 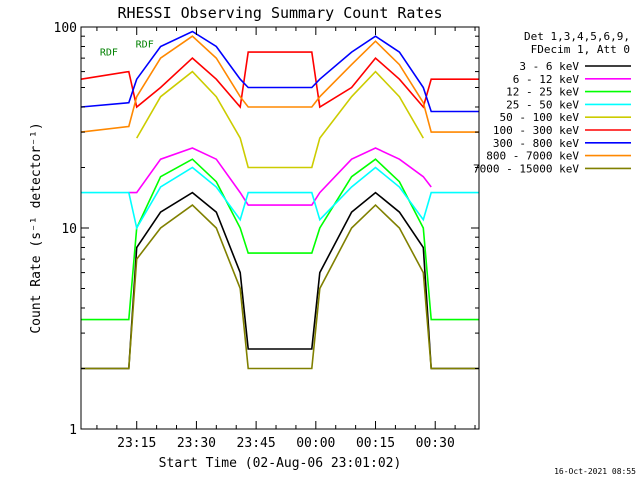 What do you see at coordinates (595, 471) in the screenshot?
I see `timestamp: 16-Oct-2021 08:55` at bounding box center [595, 471].